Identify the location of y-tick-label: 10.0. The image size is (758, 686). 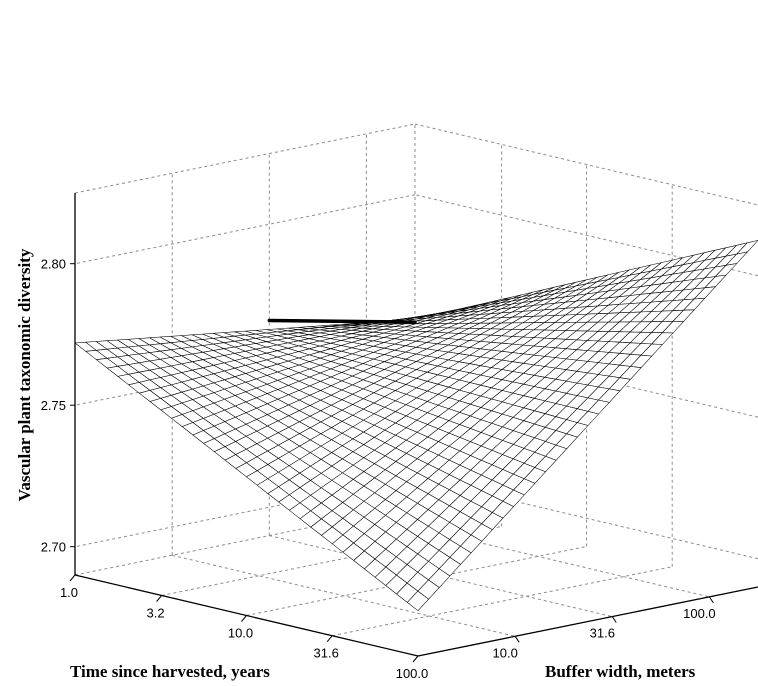
(505, 652).